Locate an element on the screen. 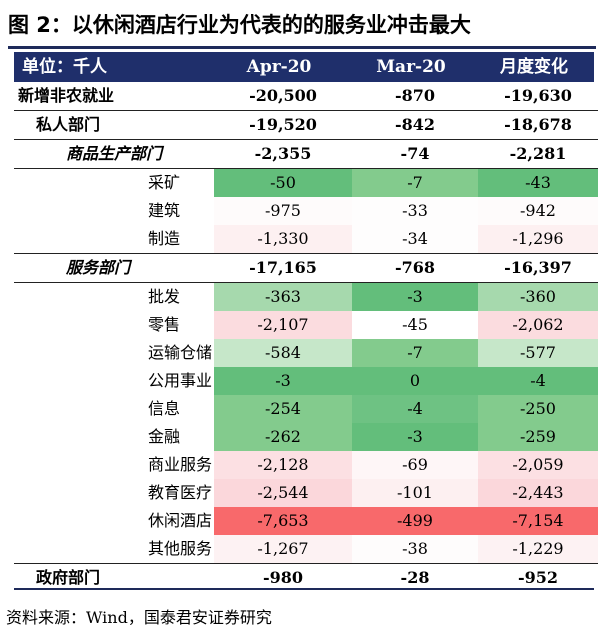 This screenshot has width=605, height=636. value-change: -43 is located at coordinates (538, 182).